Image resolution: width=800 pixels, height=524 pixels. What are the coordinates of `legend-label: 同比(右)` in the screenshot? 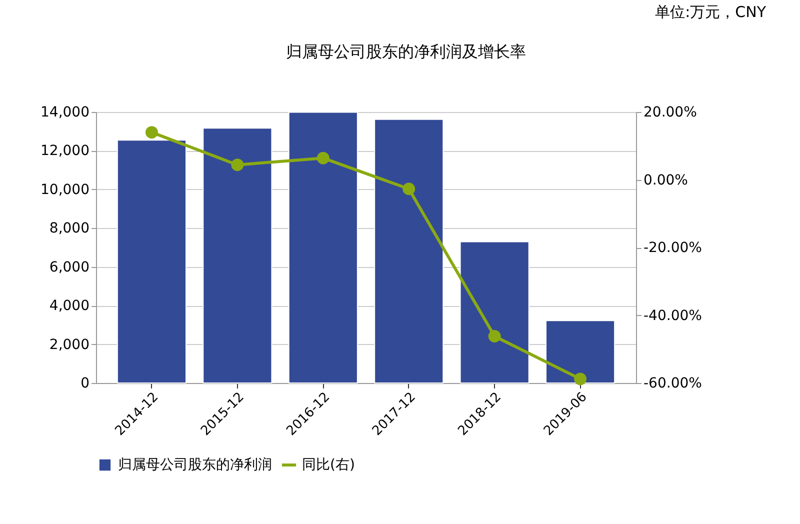 It's located at (328, 465).